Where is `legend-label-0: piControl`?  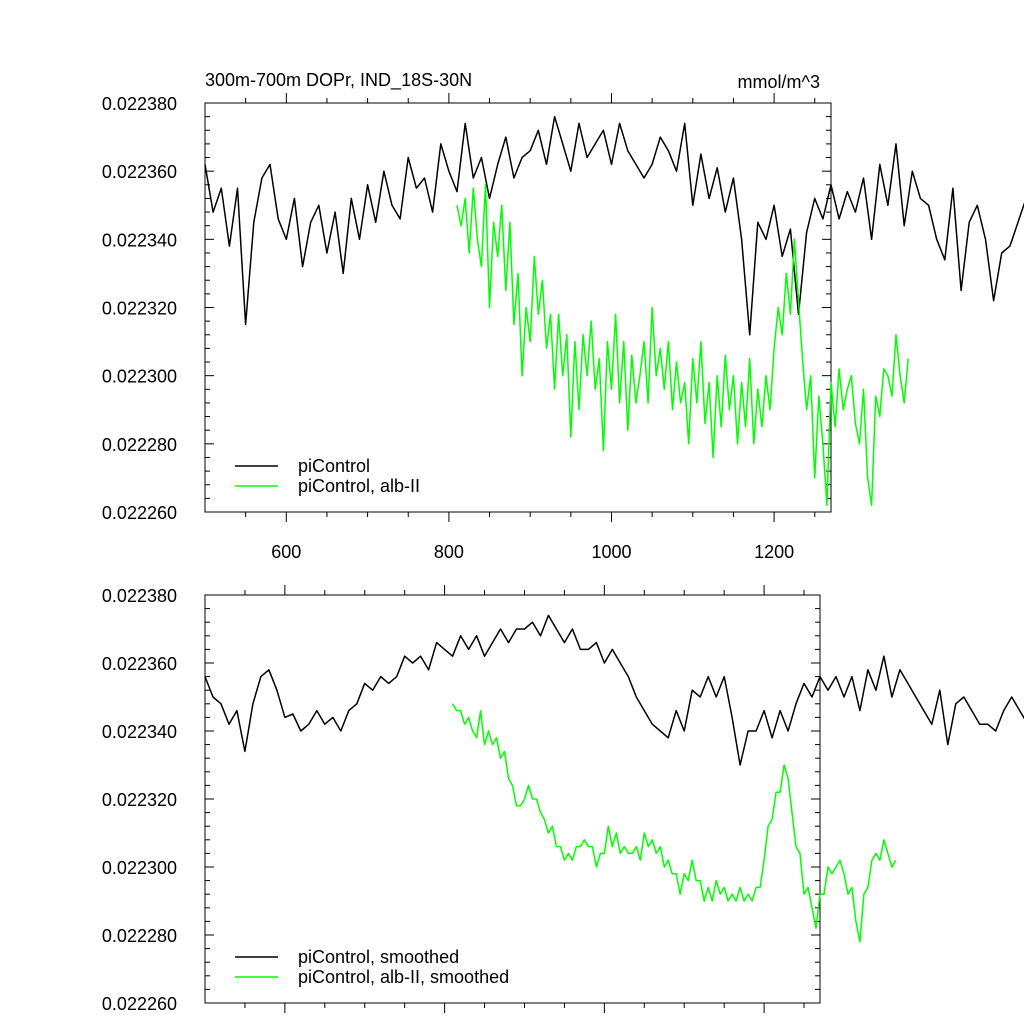
legend-label-0: piControl is located at coordinates (334, 466).